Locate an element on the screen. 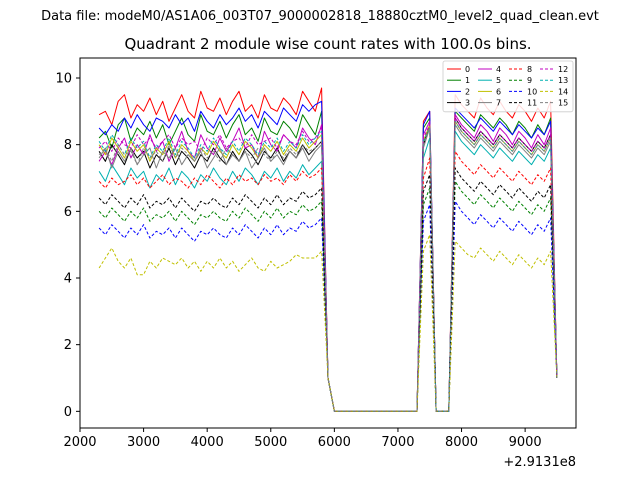 This screenshot has height=480, width=640. legend-label-13: 13 is located at coordinates (563, 80).